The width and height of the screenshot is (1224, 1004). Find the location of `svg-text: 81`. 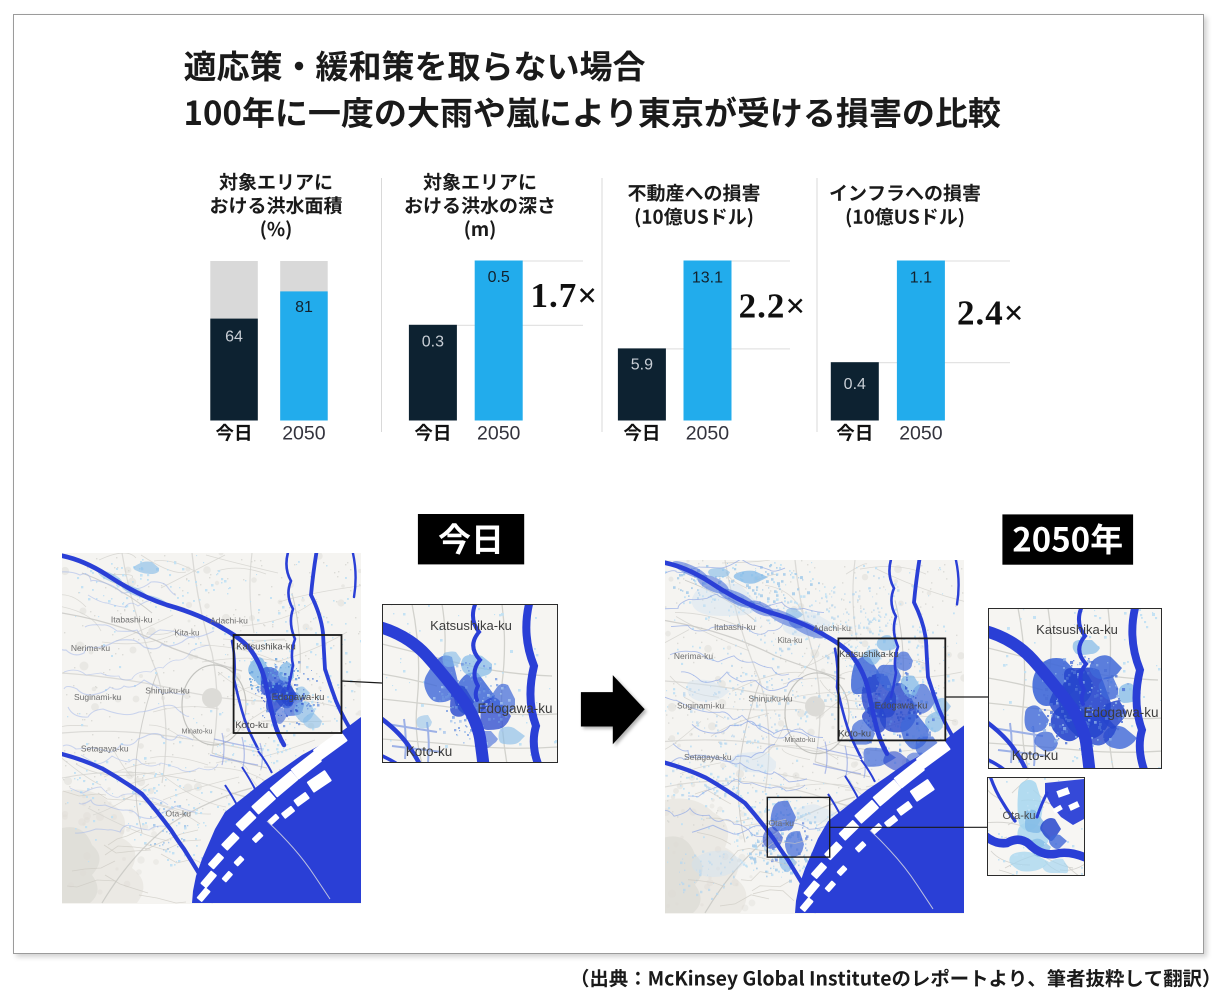

svg-text: 81 is located at coordinates (304, 307).